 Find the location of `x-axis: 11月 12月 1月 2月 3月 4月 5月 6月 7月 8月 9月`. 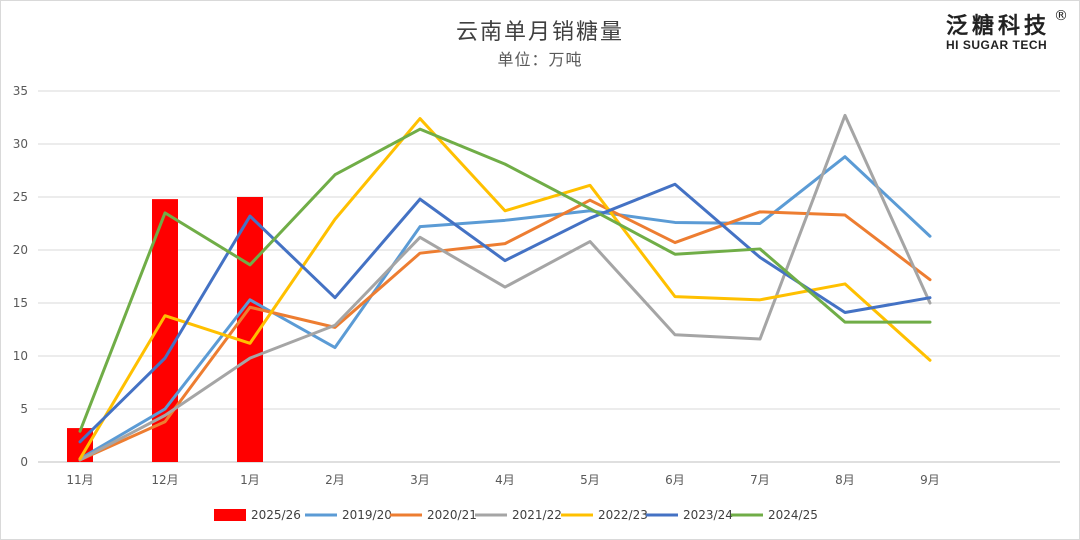

x-axis: 11月 12月 1月 2月 3月 4月 5月 6月 7月 8月 9月 is located at coordinates (502, 480).